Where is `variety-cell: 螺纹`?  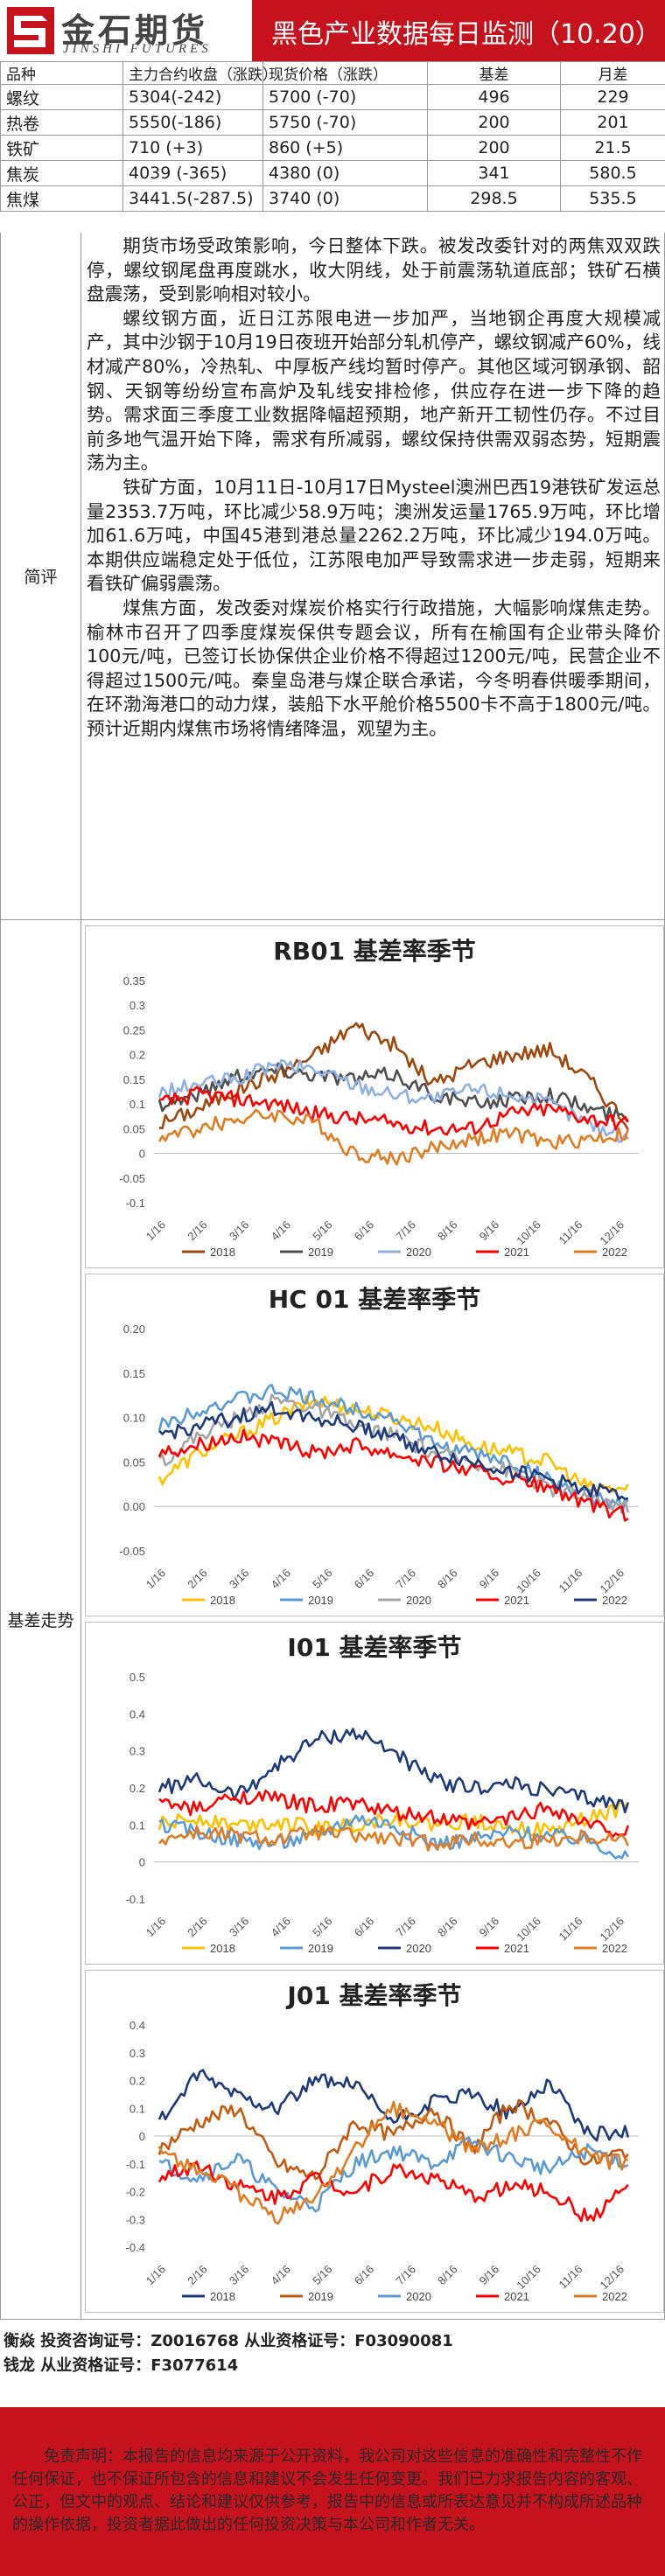
variety-cell: 螺纹 is located at coordinates (61, 97).